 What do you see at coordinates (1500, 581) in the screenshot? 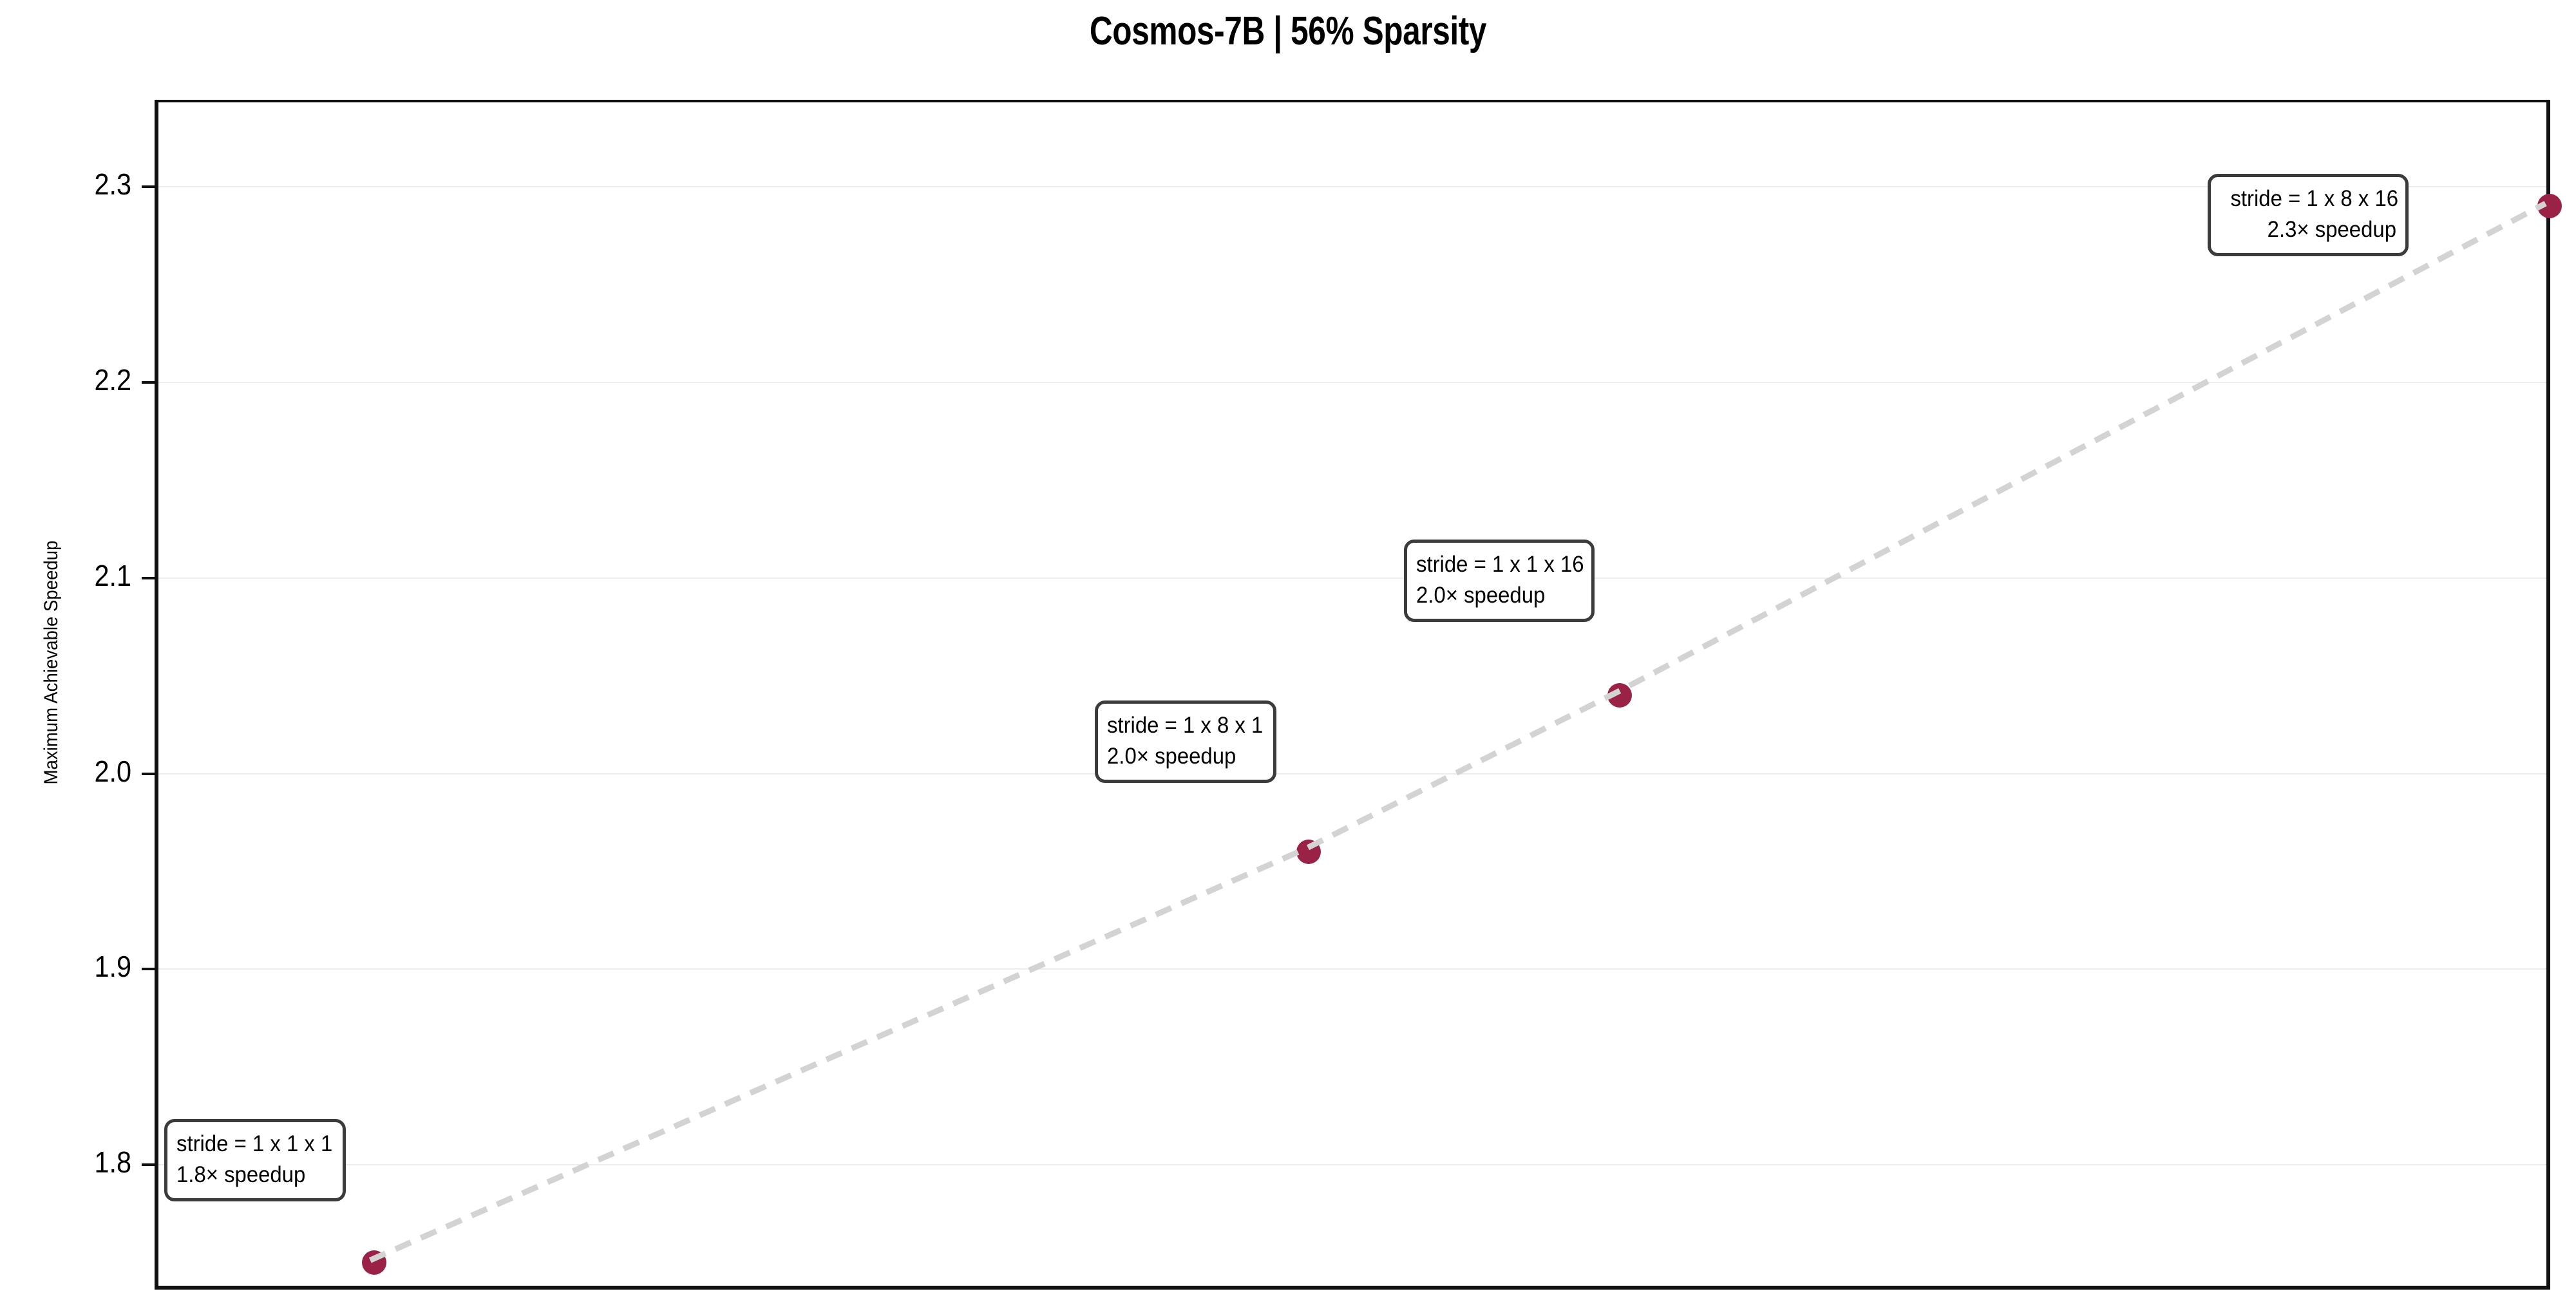
I see `annotation-box: stride = 1 x 1 x 16 2.0× speedup` at bounding box center [1500, 581].